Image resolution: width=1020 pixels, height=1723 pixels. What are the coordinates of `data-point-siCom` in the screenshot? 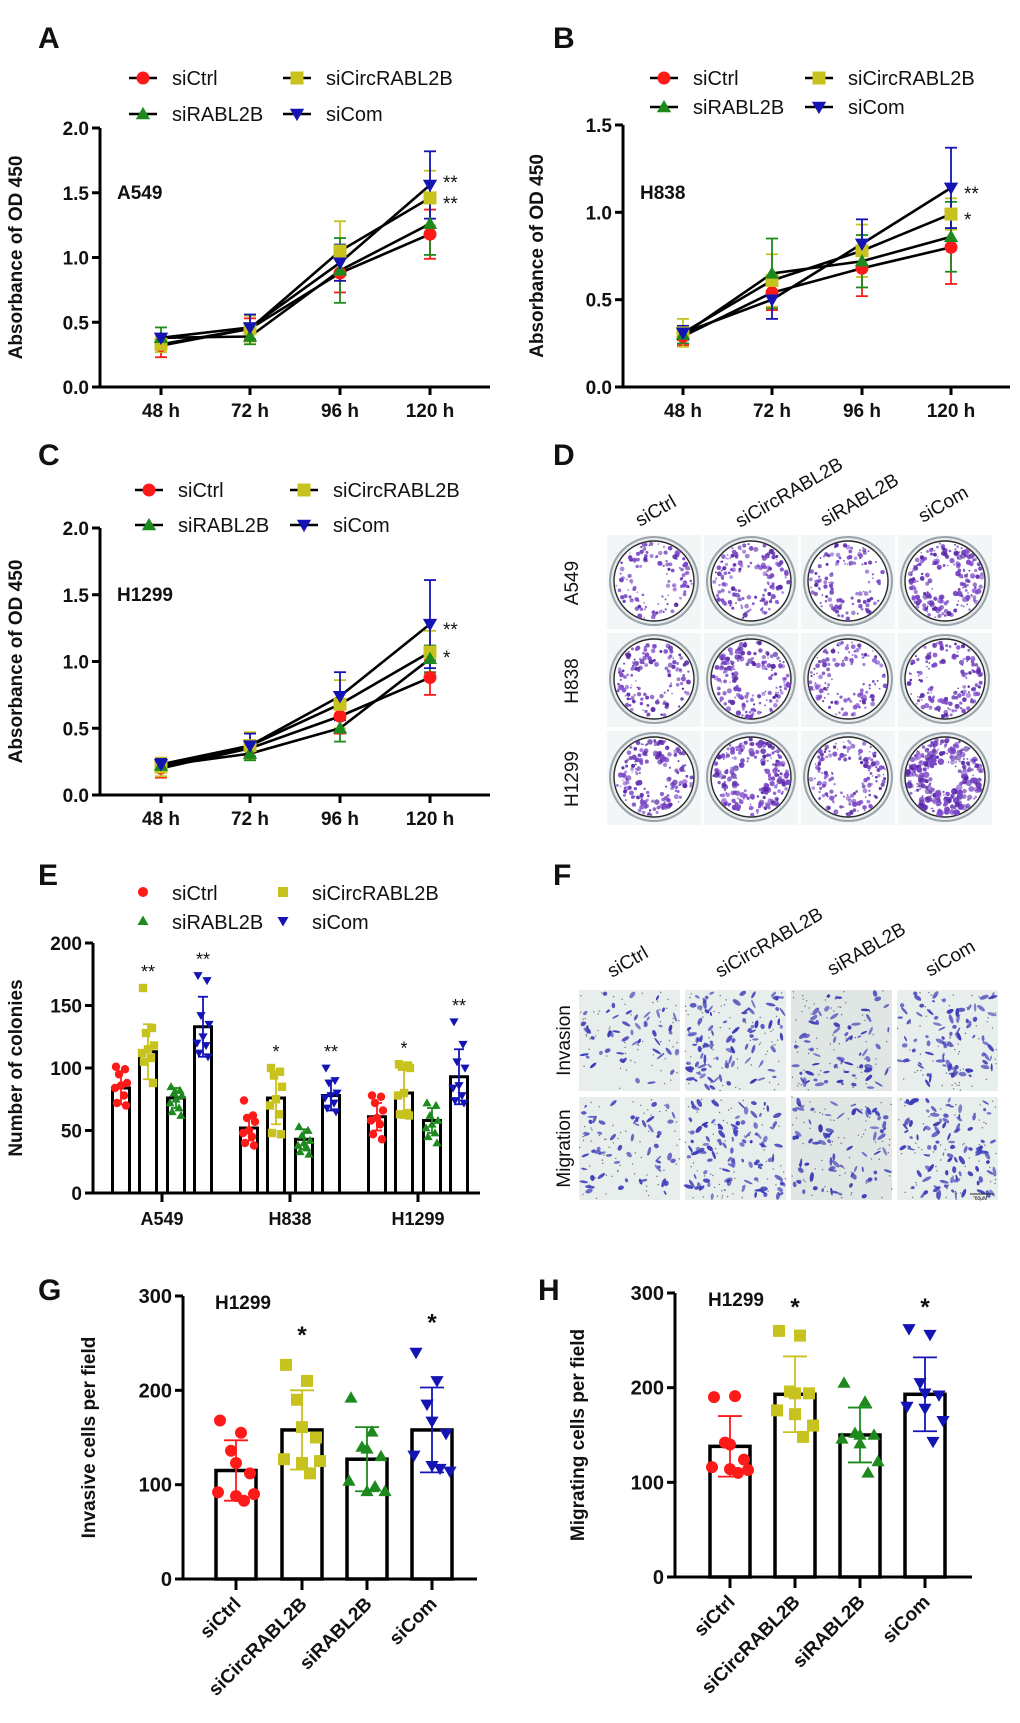 It's located at (250, 746).